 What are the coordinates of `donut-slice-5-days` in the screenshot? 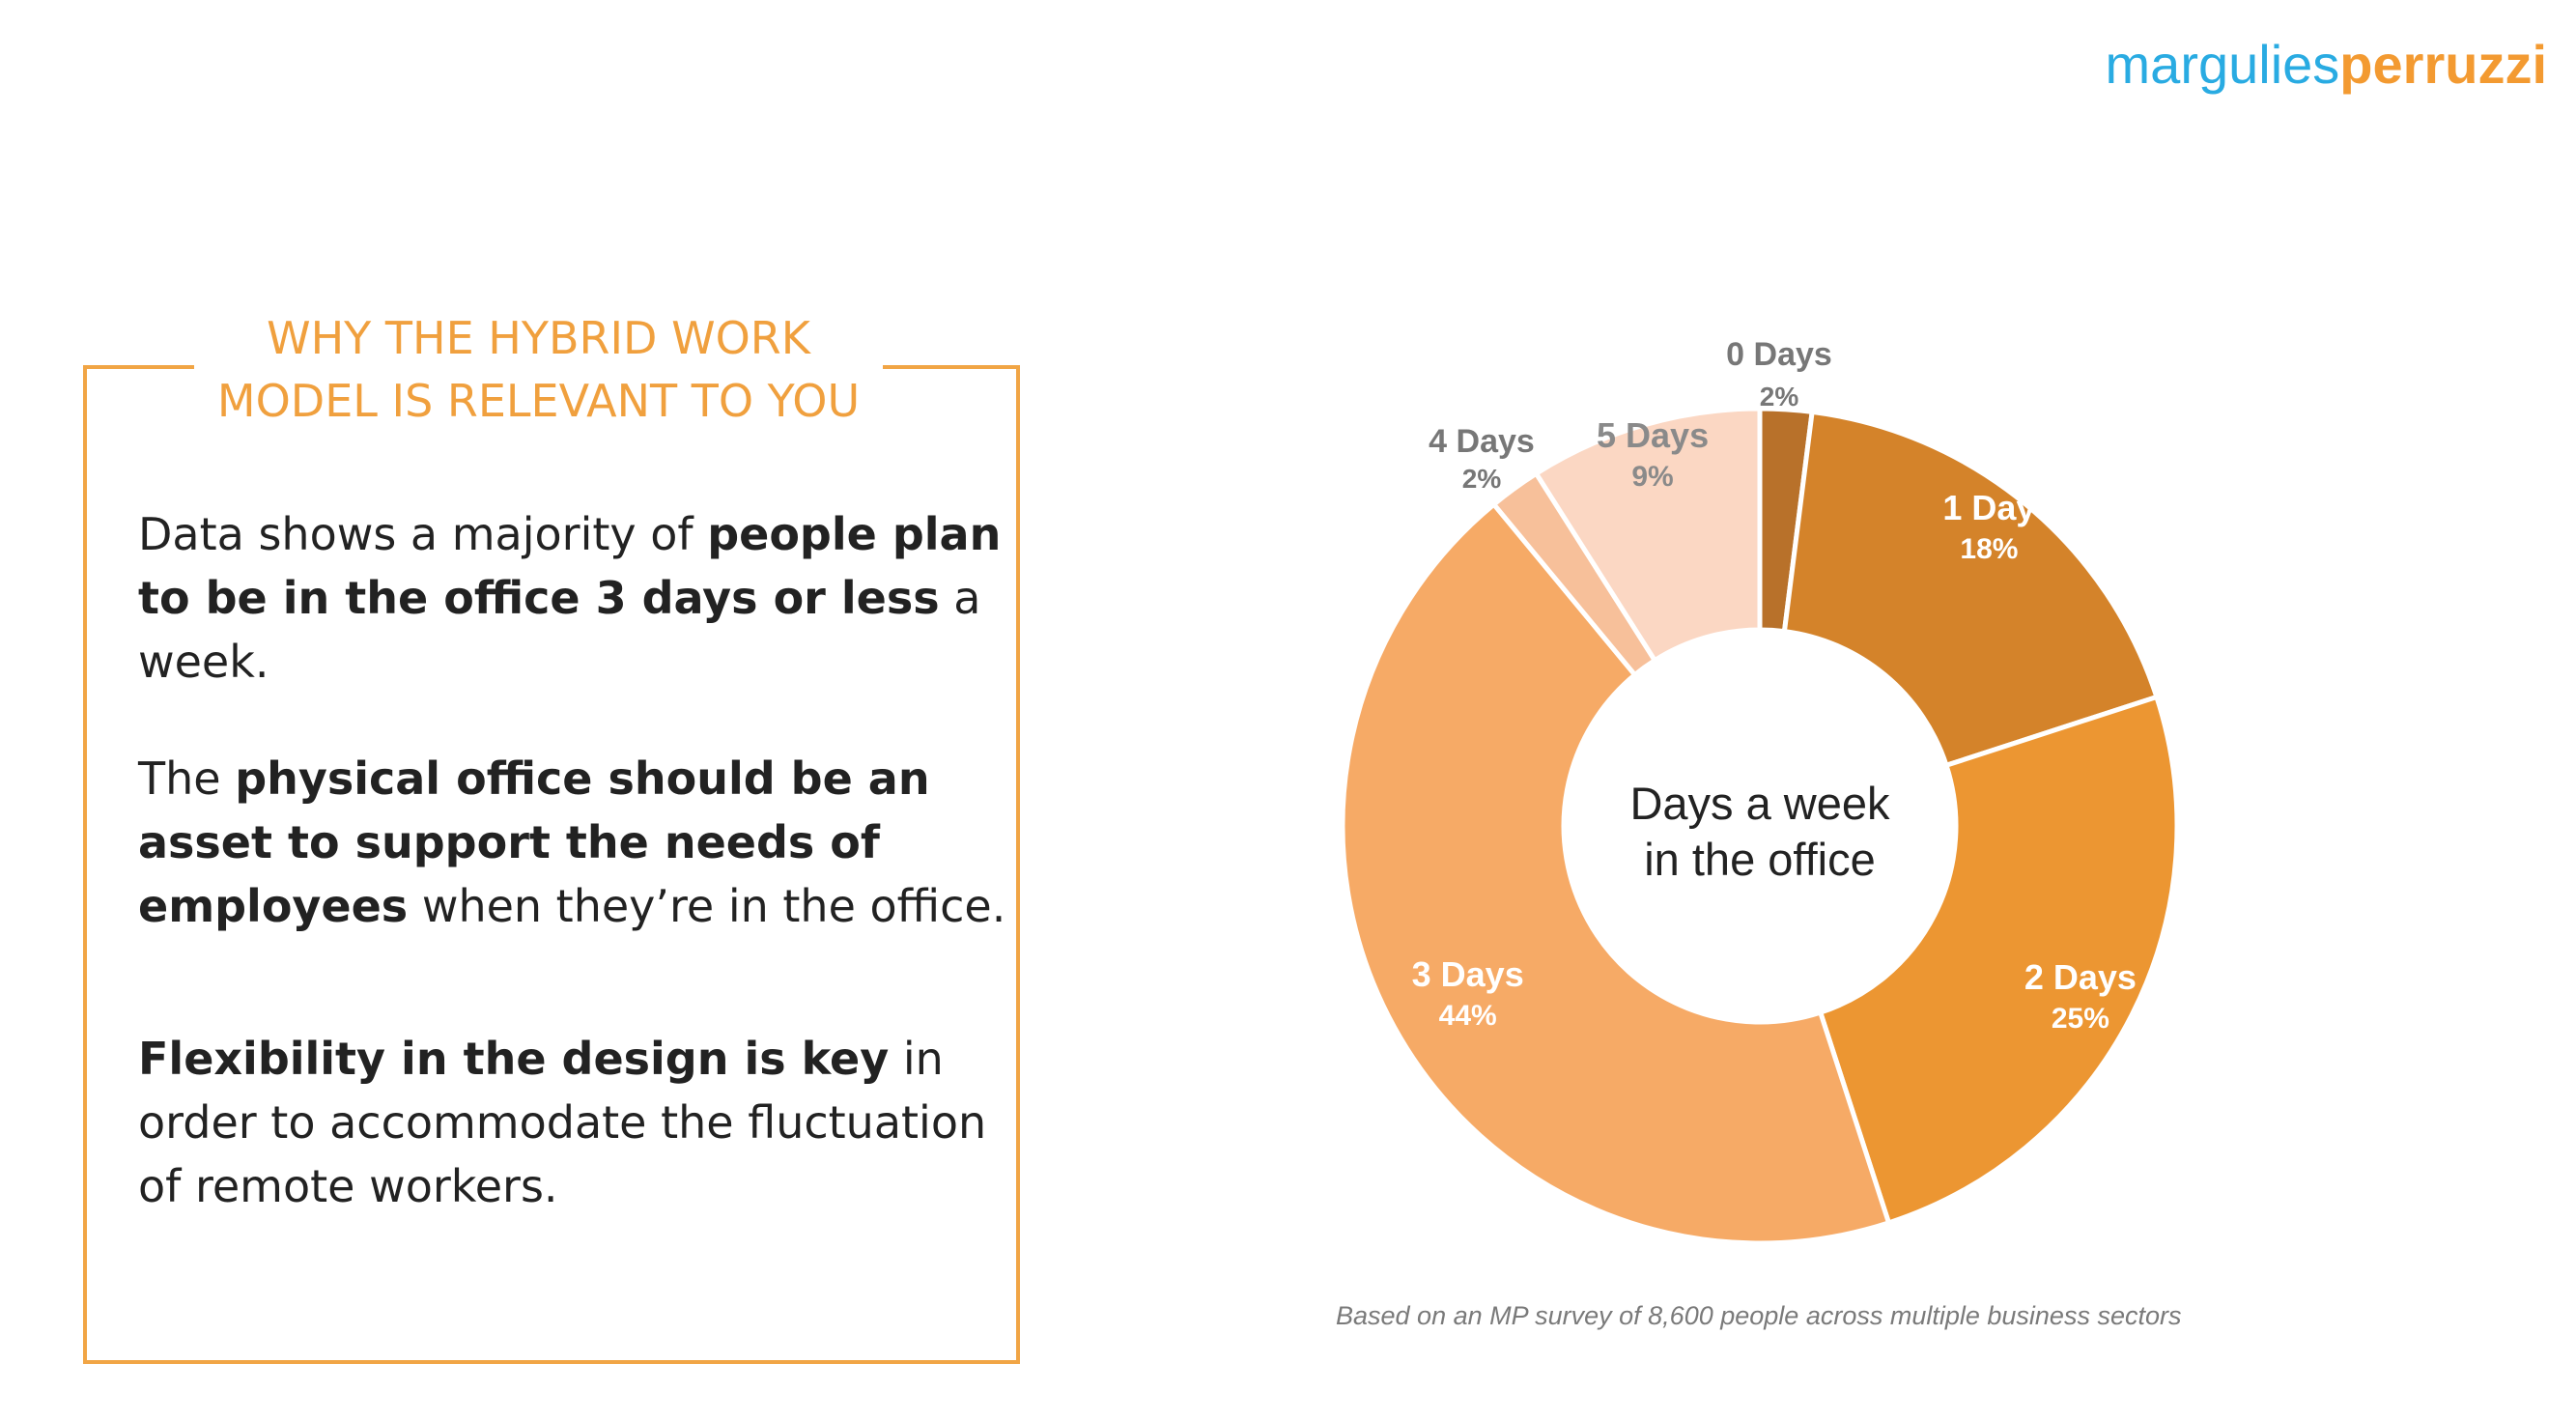 It's located at (1648, 535).